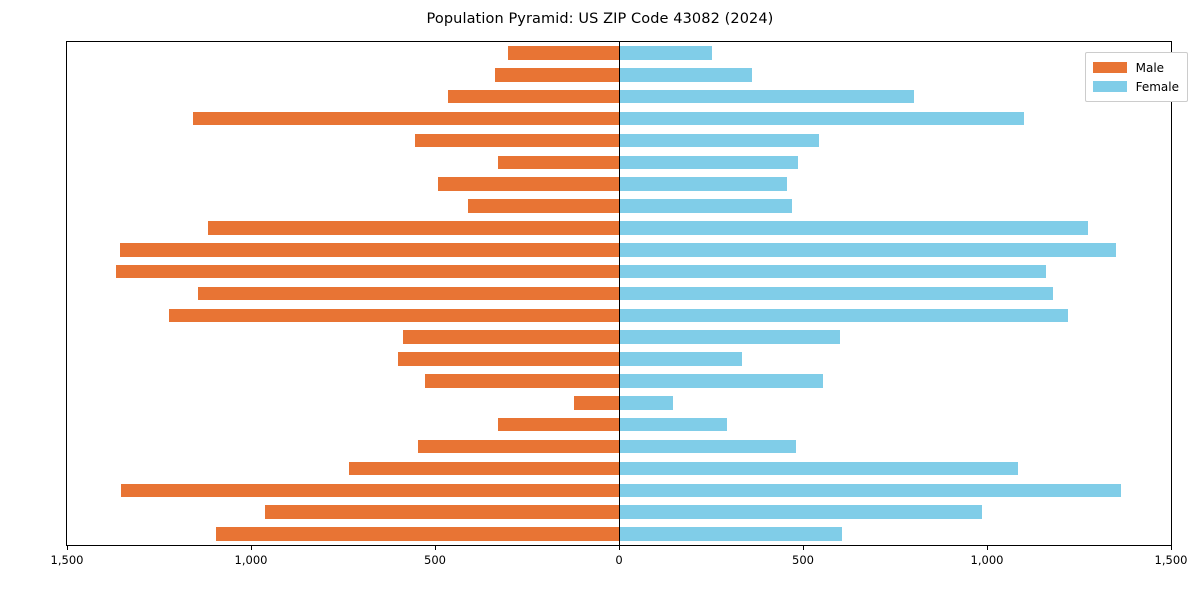 The image size is (1200, 600). I want to click on chart-legend: Male Female, so click(1136, 77).